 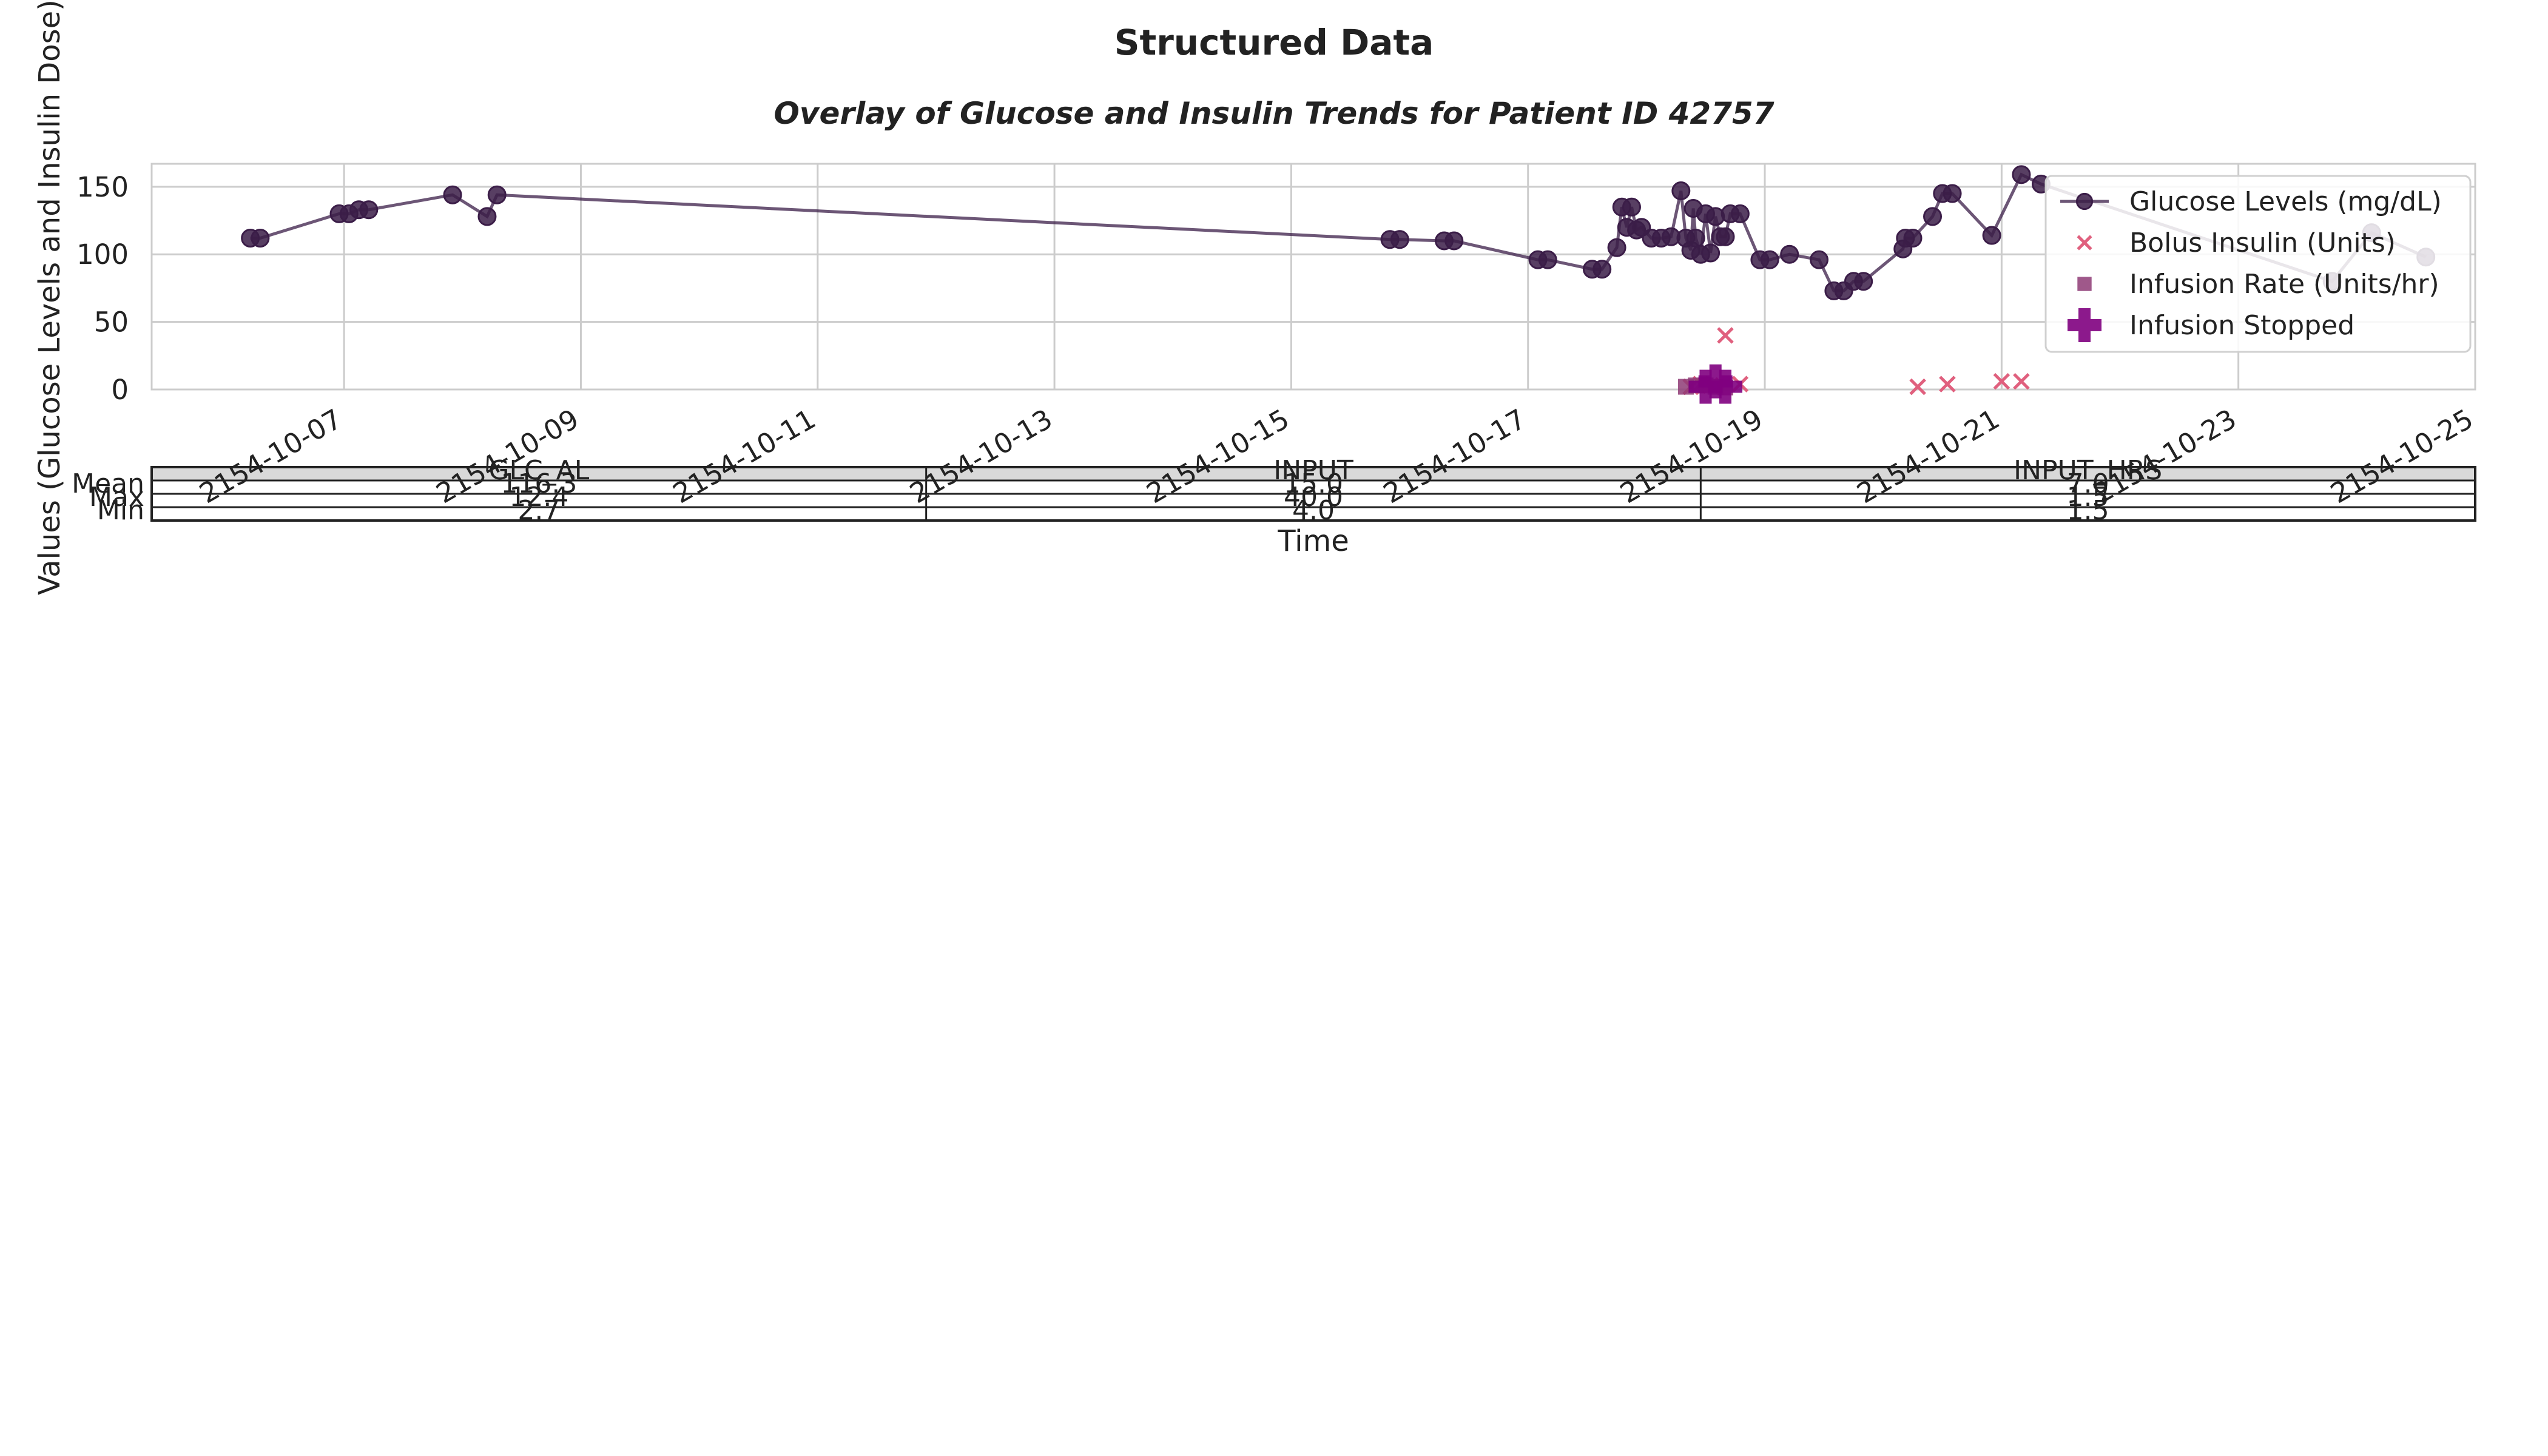 What do you see at coordinates (2241, 325) in the screenshot?
I see `legend-label: Infusion Stopped` at bounding box center [2241, 325].